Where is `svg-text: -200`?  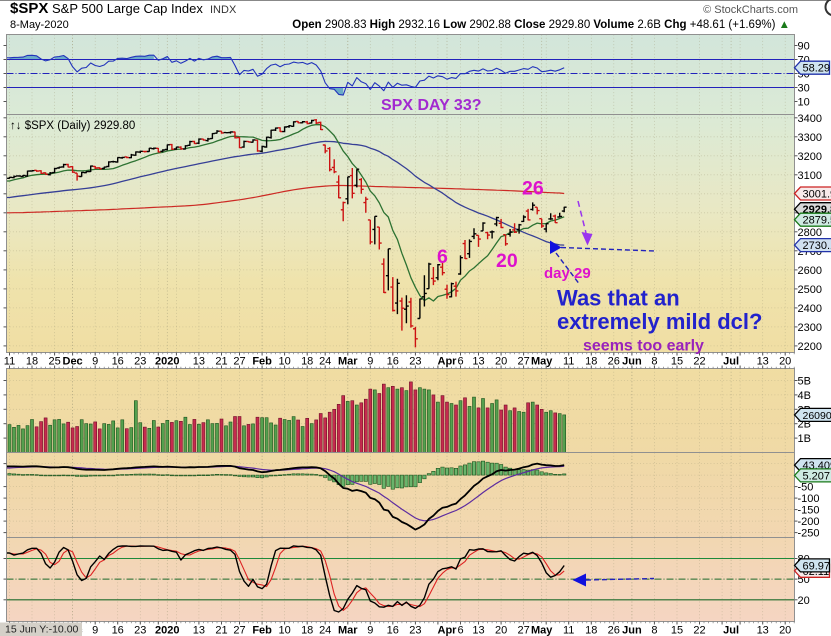
svg-text: -200 is located at coordinates (809, 522).